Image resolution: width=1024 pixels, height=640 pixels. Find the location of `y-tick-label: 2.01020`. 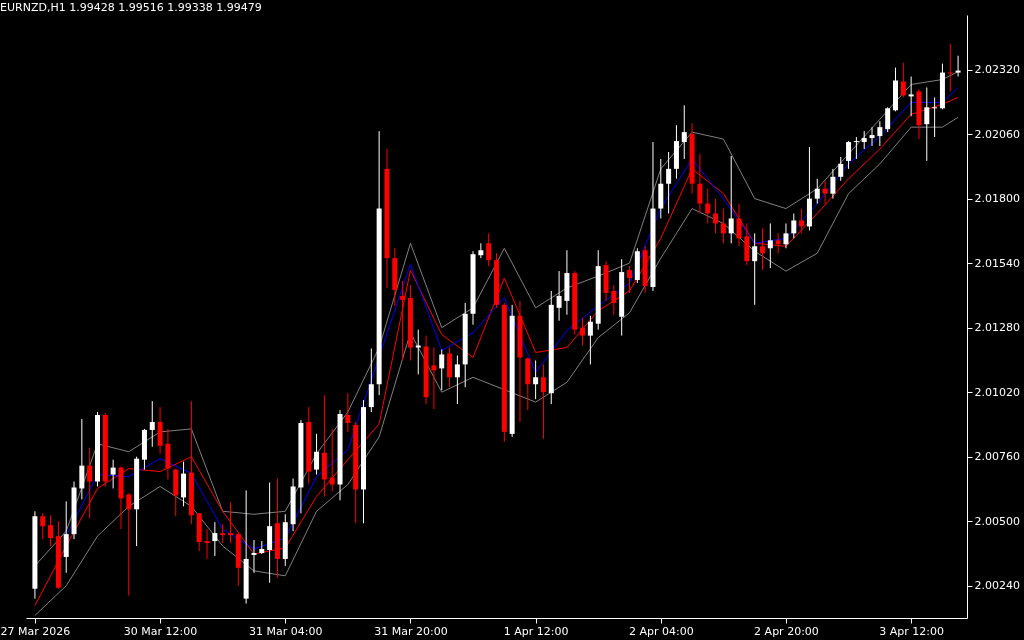

y-tick-label: 2.01020 is located at coordinates (997, 392).